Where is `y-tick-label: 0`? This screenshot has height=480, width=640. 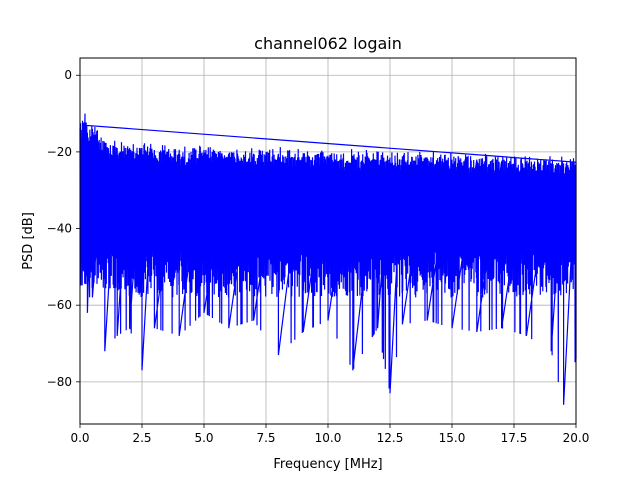 y-tick-label: 0 is located at coordinates (68, 75).